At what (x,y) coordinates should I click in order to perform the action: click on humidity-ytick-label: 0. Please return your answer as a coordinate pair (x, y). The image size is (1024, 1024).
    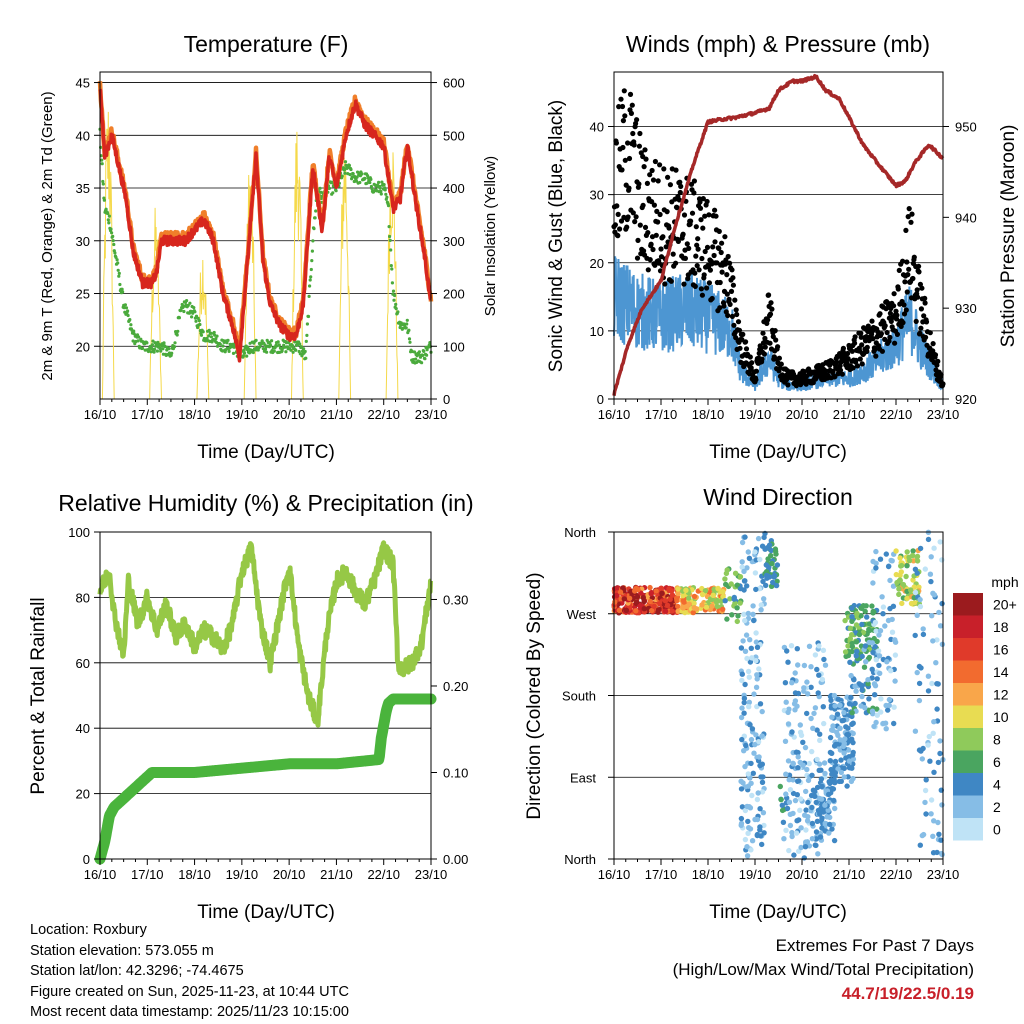
    Looking at the image, I should click on (86, 859).